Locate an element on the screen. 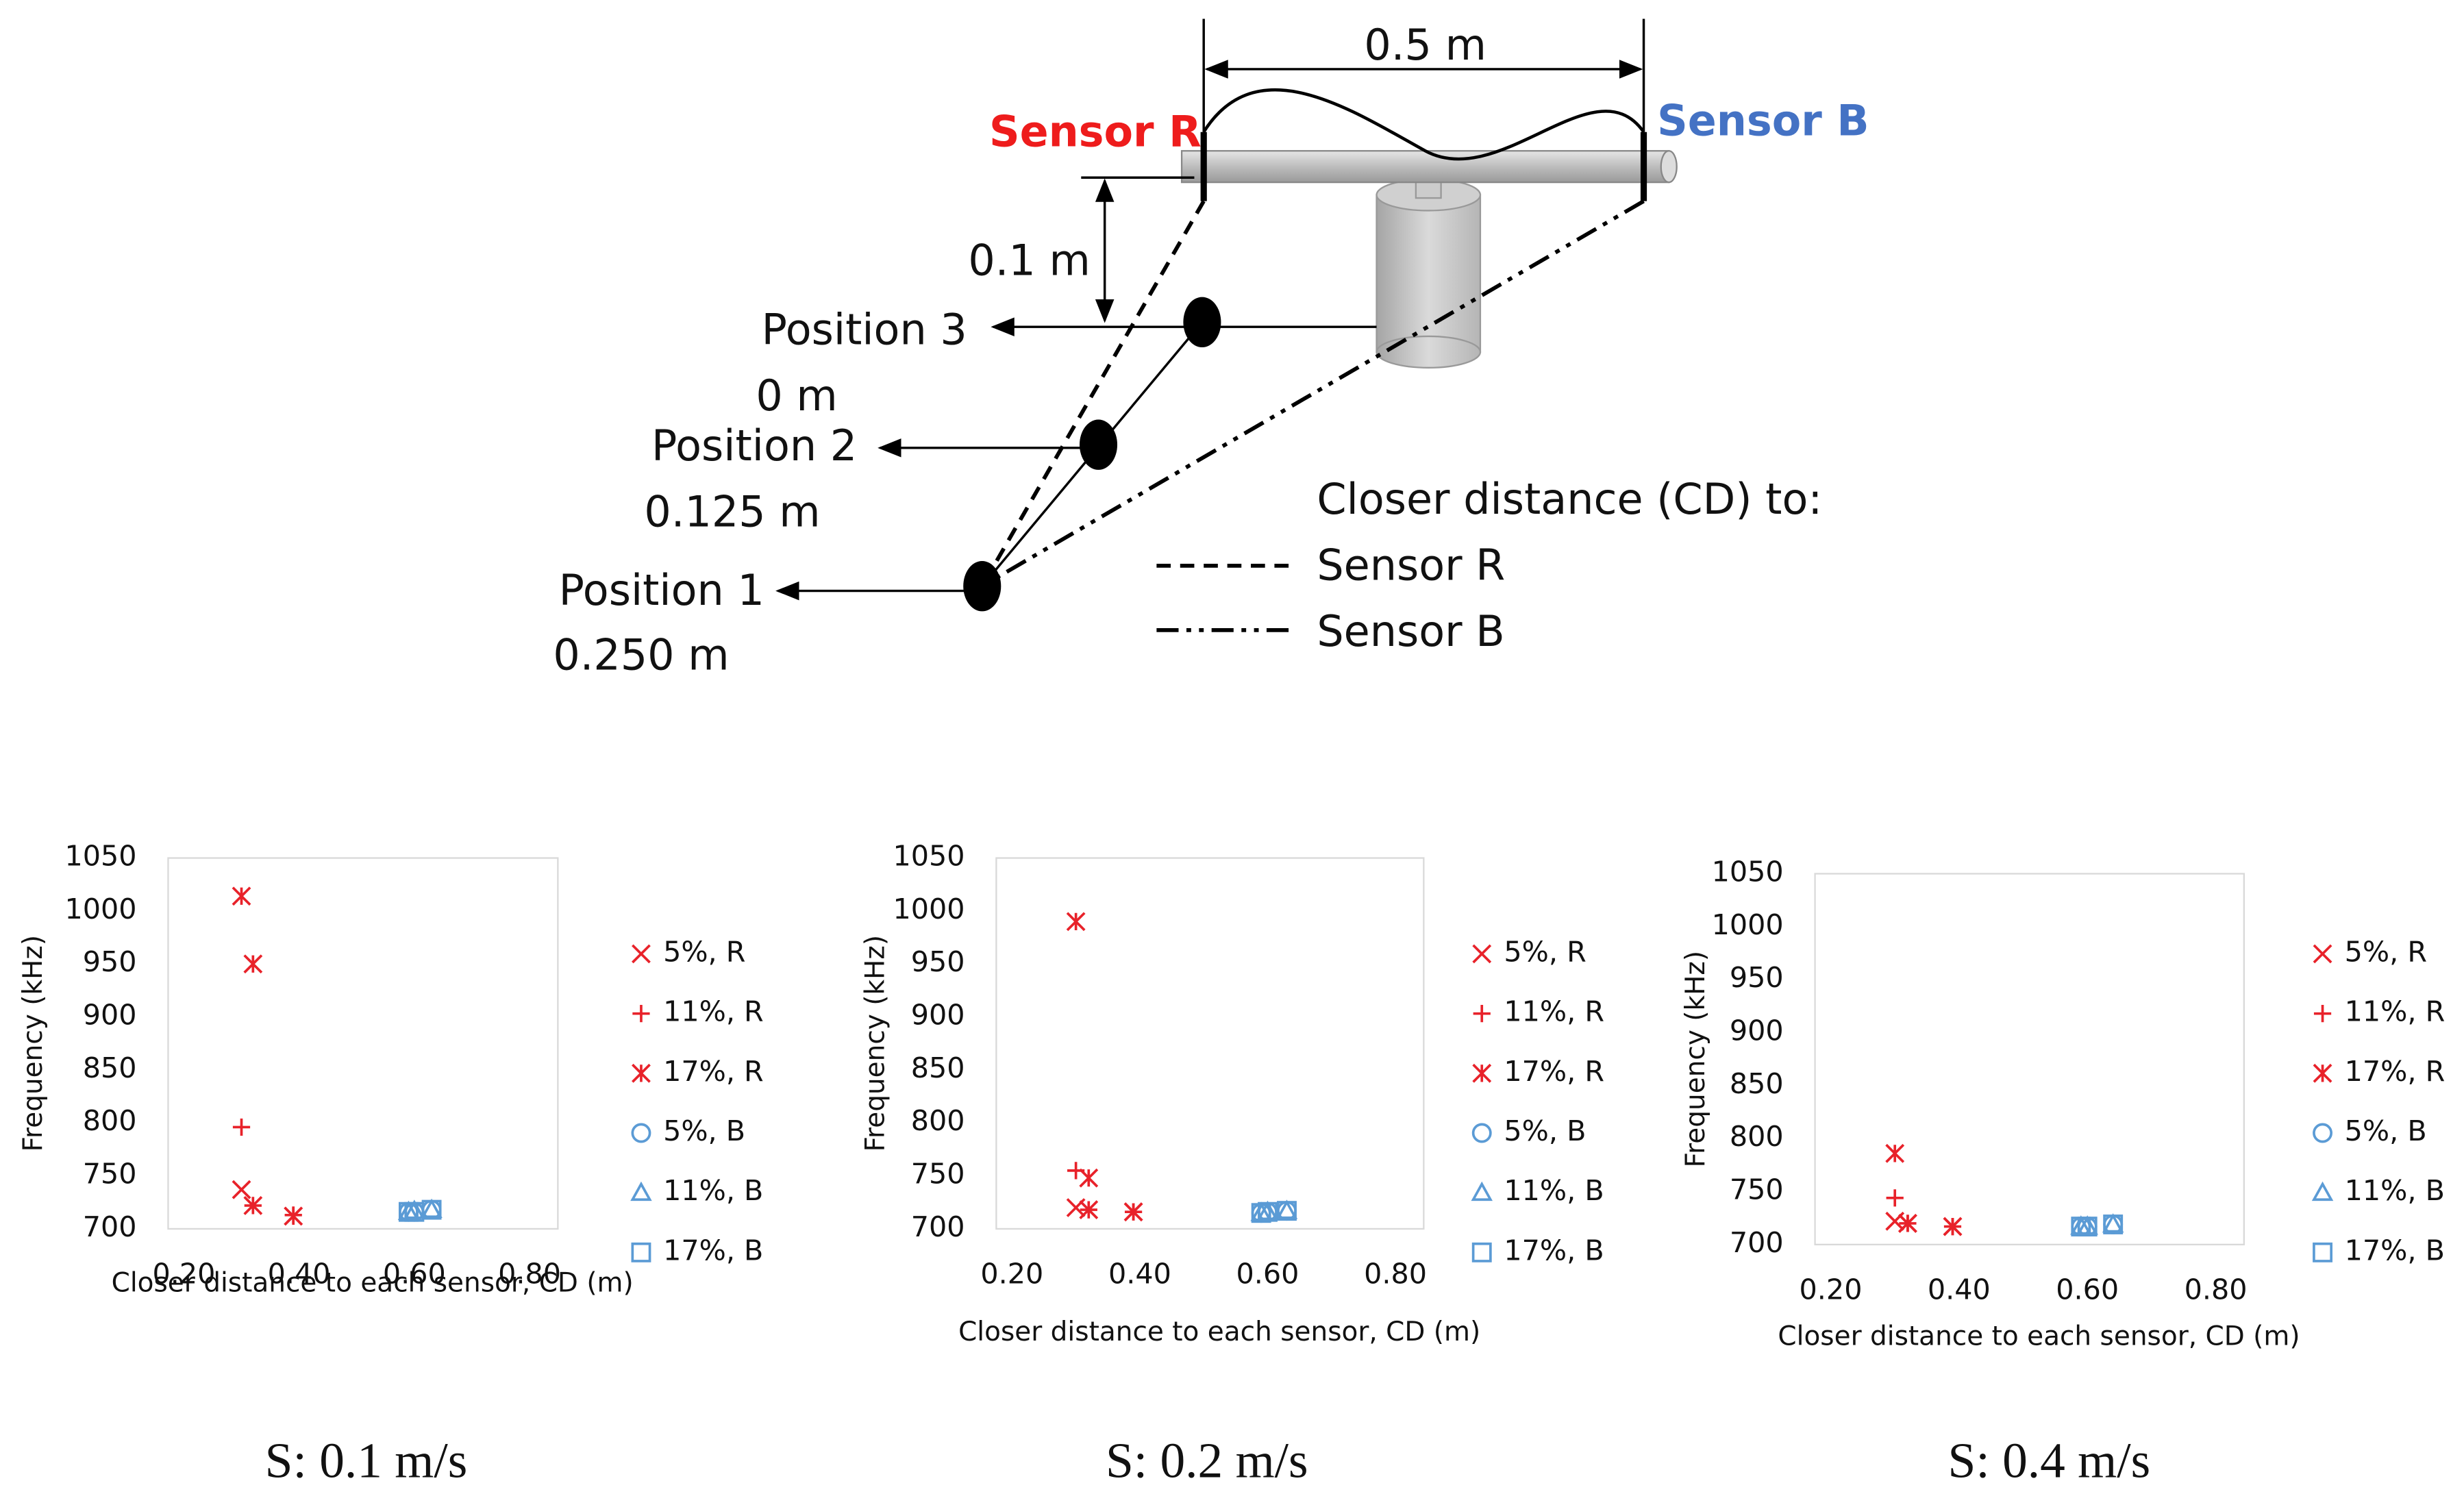  cd-line-r is located at coordinates (1093, 394).